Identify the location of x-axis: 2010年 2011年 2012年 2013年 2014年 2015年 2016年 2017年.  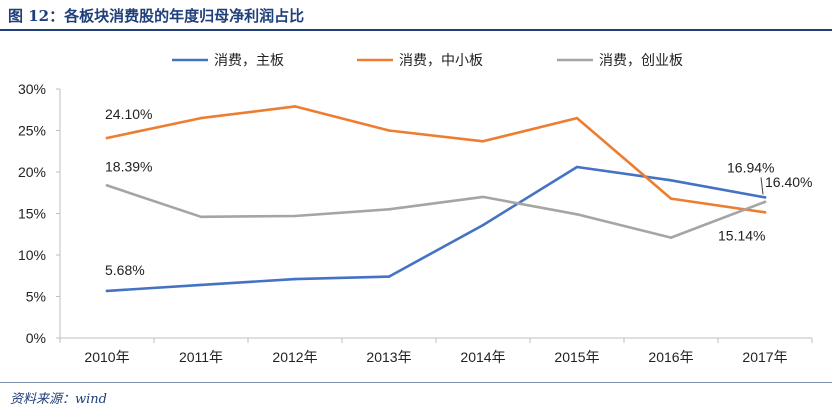
(436, 351).